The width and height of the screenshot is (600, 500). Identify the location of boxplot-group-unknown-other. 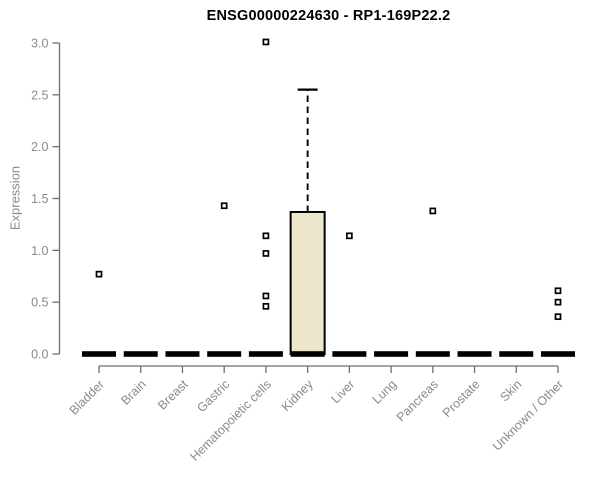
(557, 322).